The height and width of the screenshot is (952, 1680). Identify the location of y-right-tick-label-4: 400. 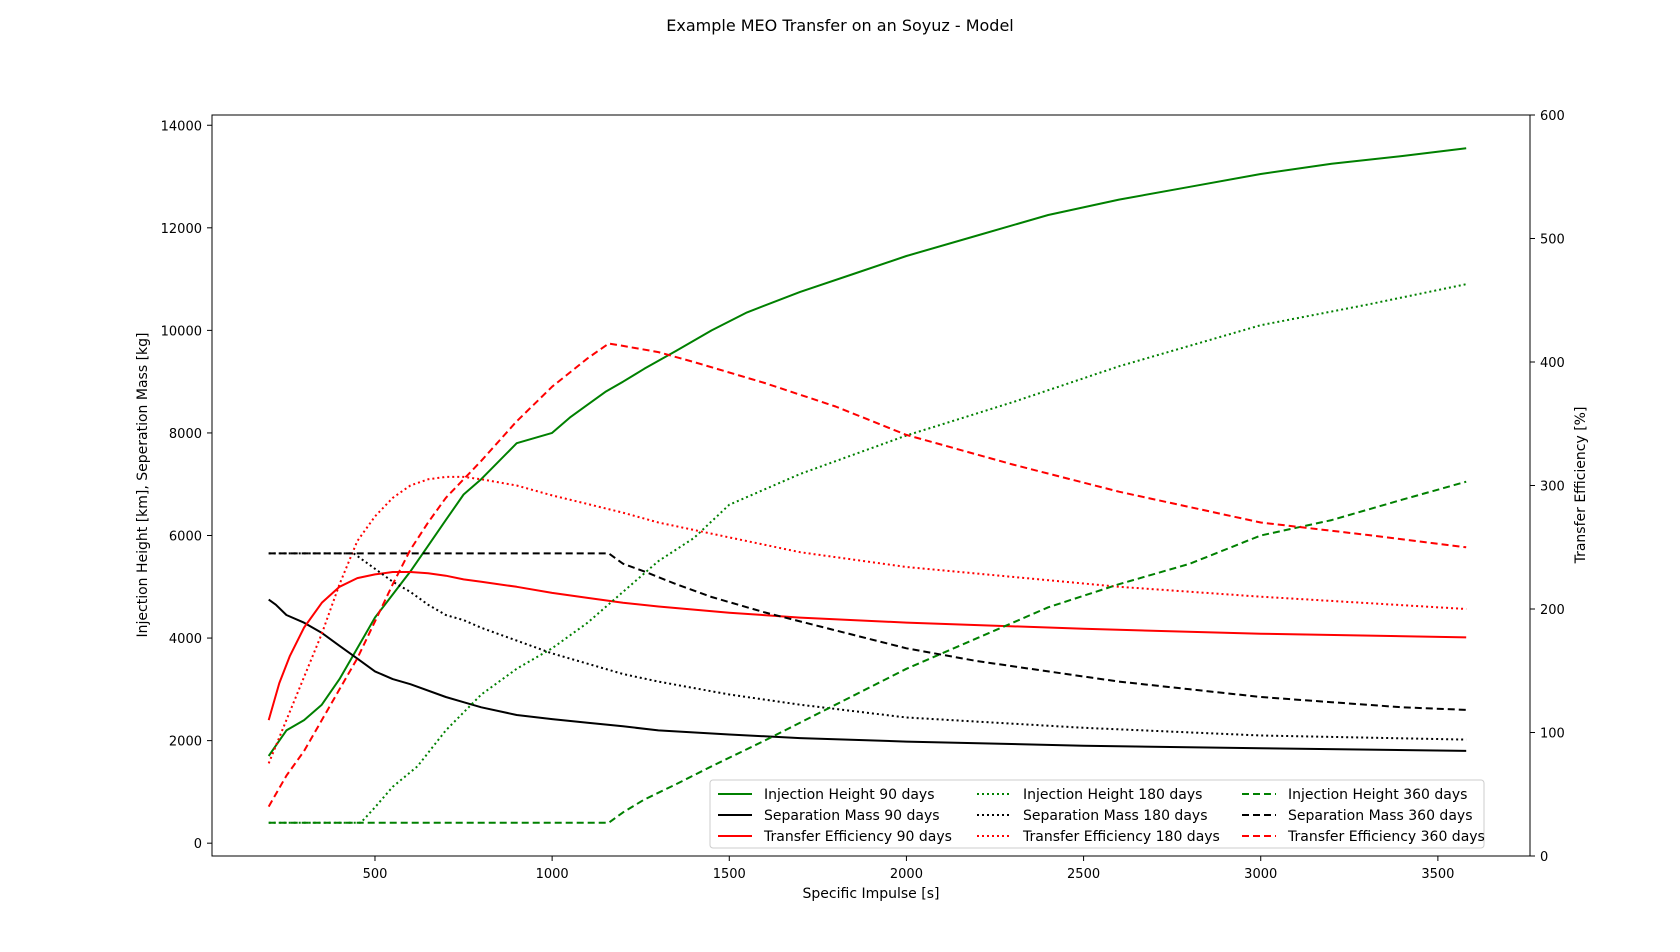
(1552, 363).